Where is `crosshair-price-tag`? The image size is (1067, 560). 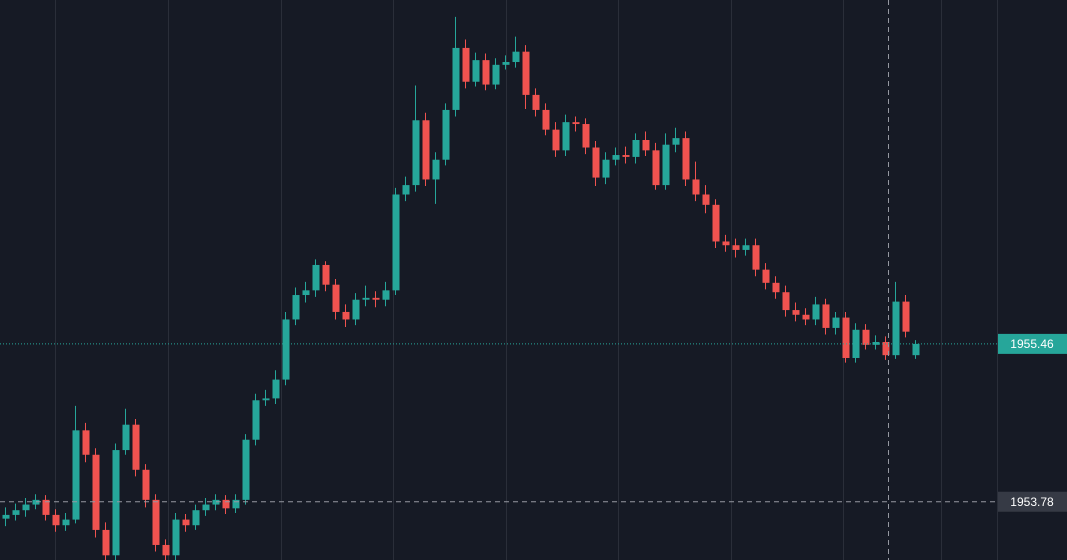
crosshair-price-tag is located at coordinates (1032, 501).